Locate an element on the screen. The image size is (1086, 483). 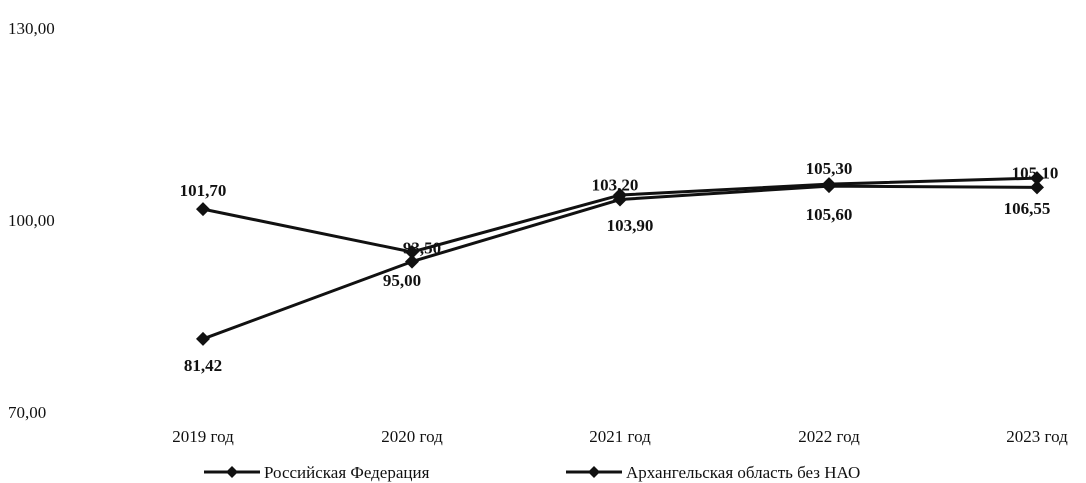
x-tick-label: 2021 год is located at coordinates (620, 436).